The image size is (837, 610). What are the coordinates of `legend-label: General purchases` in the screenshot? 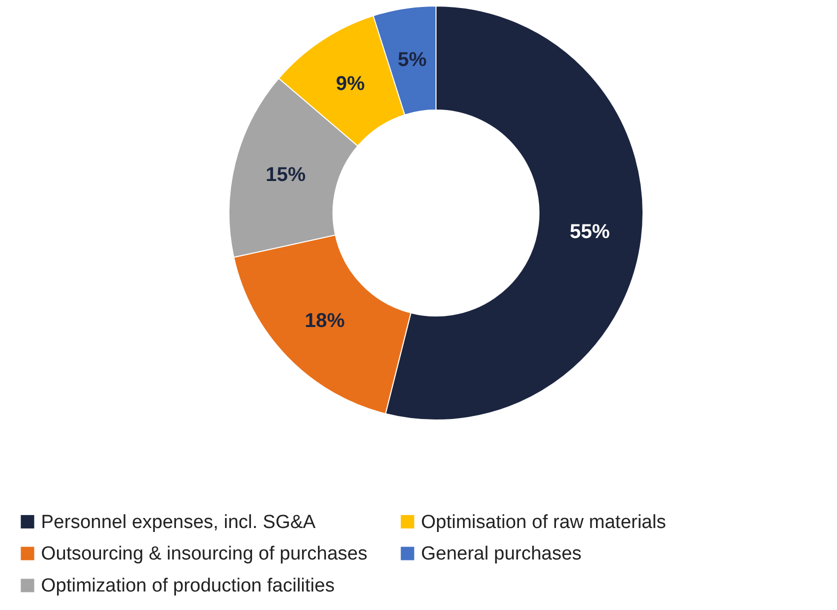 It's located at (501, 554).